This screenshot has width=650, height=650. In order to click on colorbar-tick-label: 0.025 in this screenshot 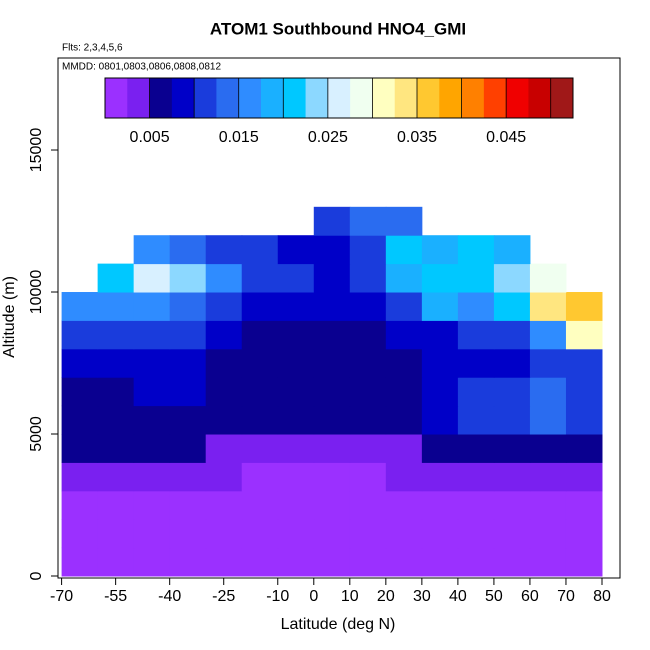, I will do `click(328, 137)`.